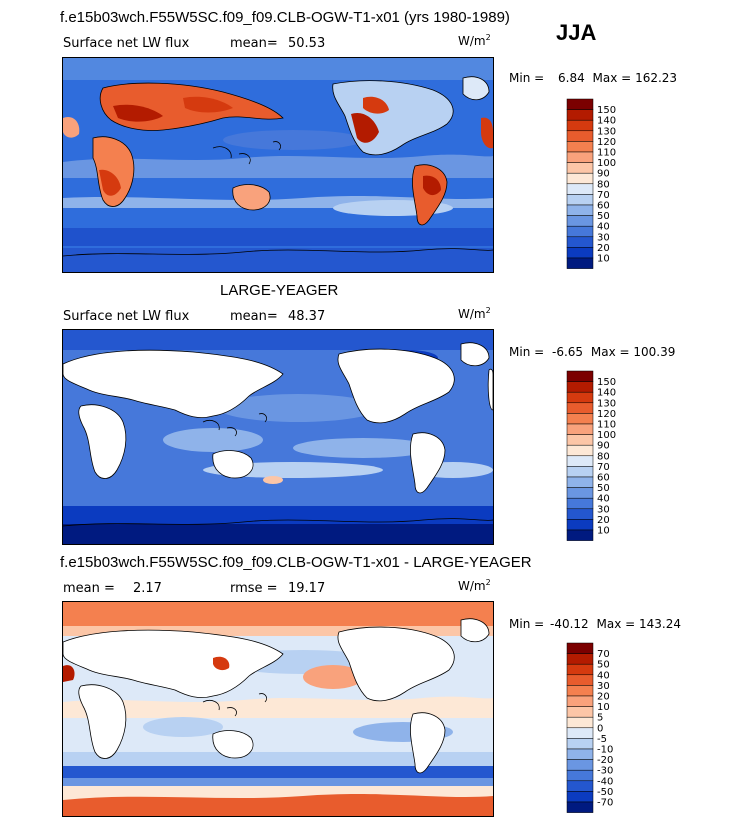 This screenshot has width=733, height=823. I want to click on panel1-min-value: 6.84, so click(571, 78).